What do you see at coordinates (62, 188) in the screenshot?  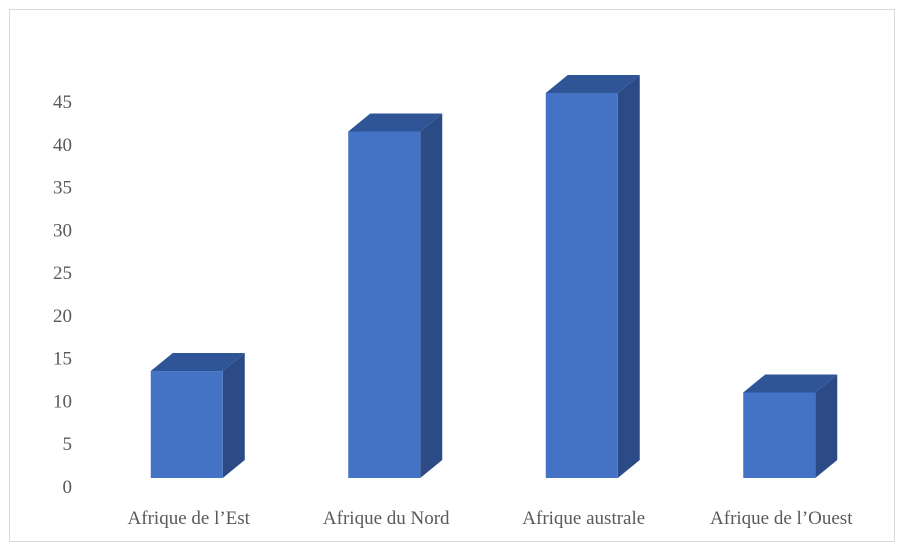 I see `y-tick-label: 35` at bounding box center [62, 188].